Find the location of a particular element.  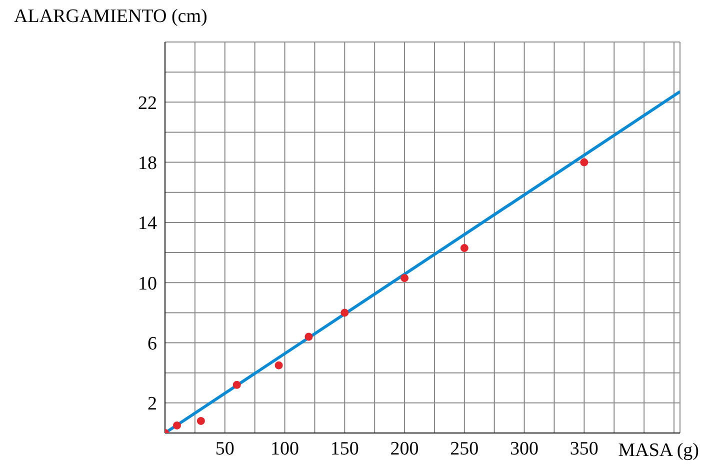

y-tick-label: 14 is located at coordinates (148, 223).